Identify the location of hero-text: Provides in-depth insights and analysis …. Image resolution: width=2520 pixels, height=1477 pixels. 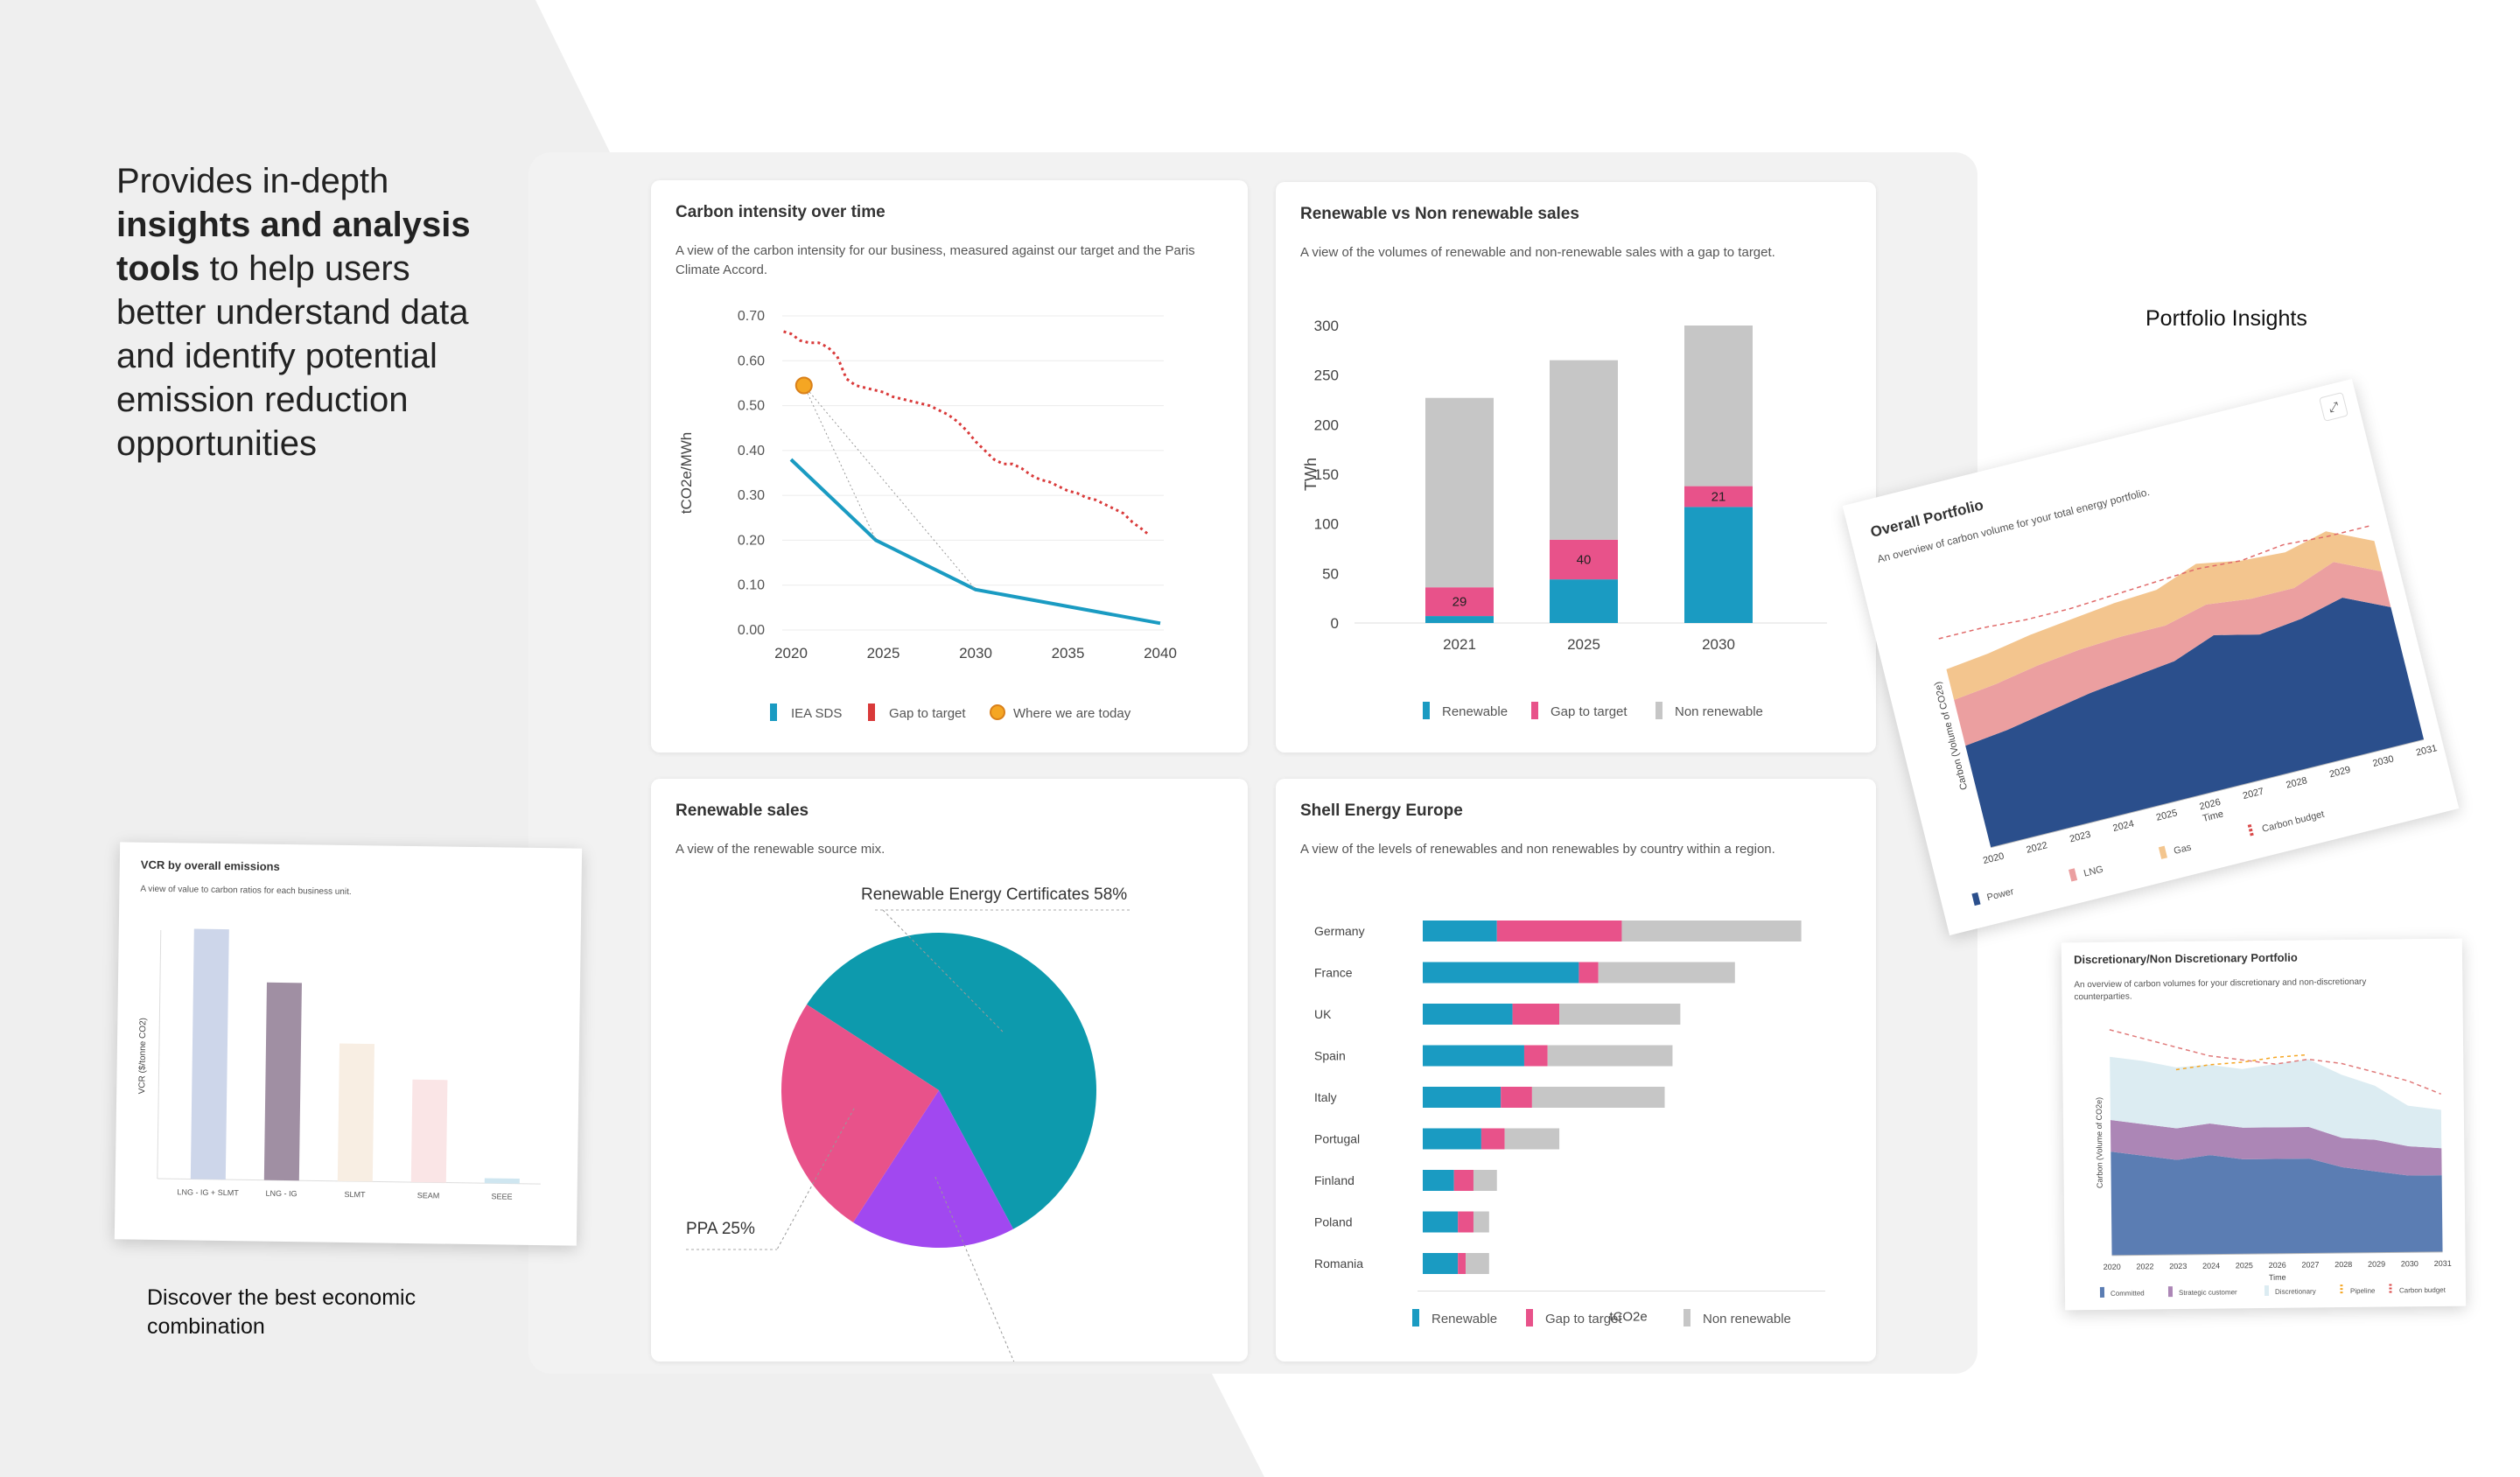
(293, 312).